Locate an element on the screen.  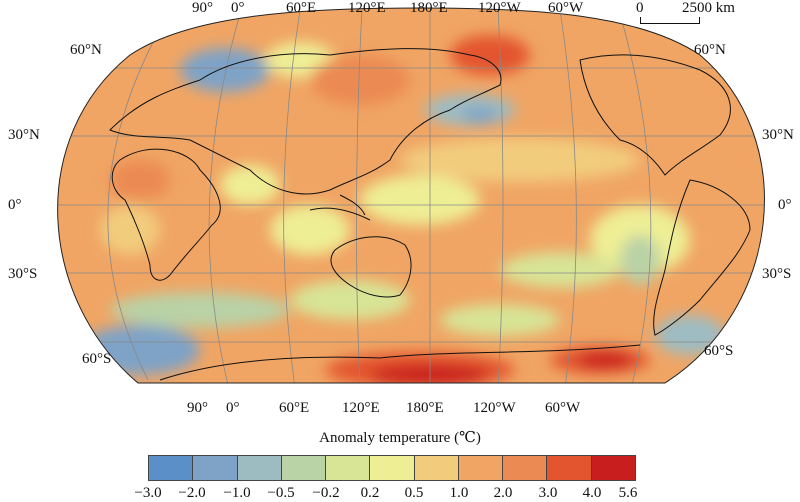
legend-tick-label: −0.5 is located at coordinates (281, 493).